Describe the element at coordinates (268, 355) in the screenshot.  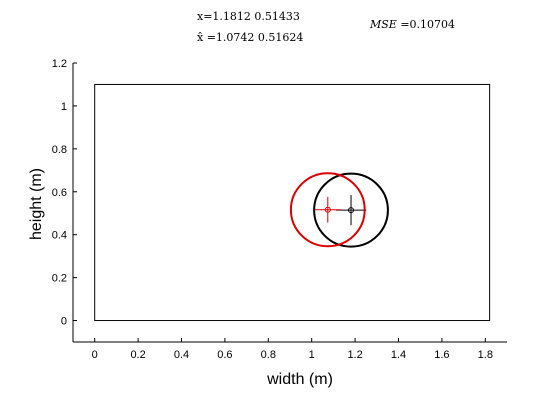
I see `x-tick-label: 0.8` at that location.